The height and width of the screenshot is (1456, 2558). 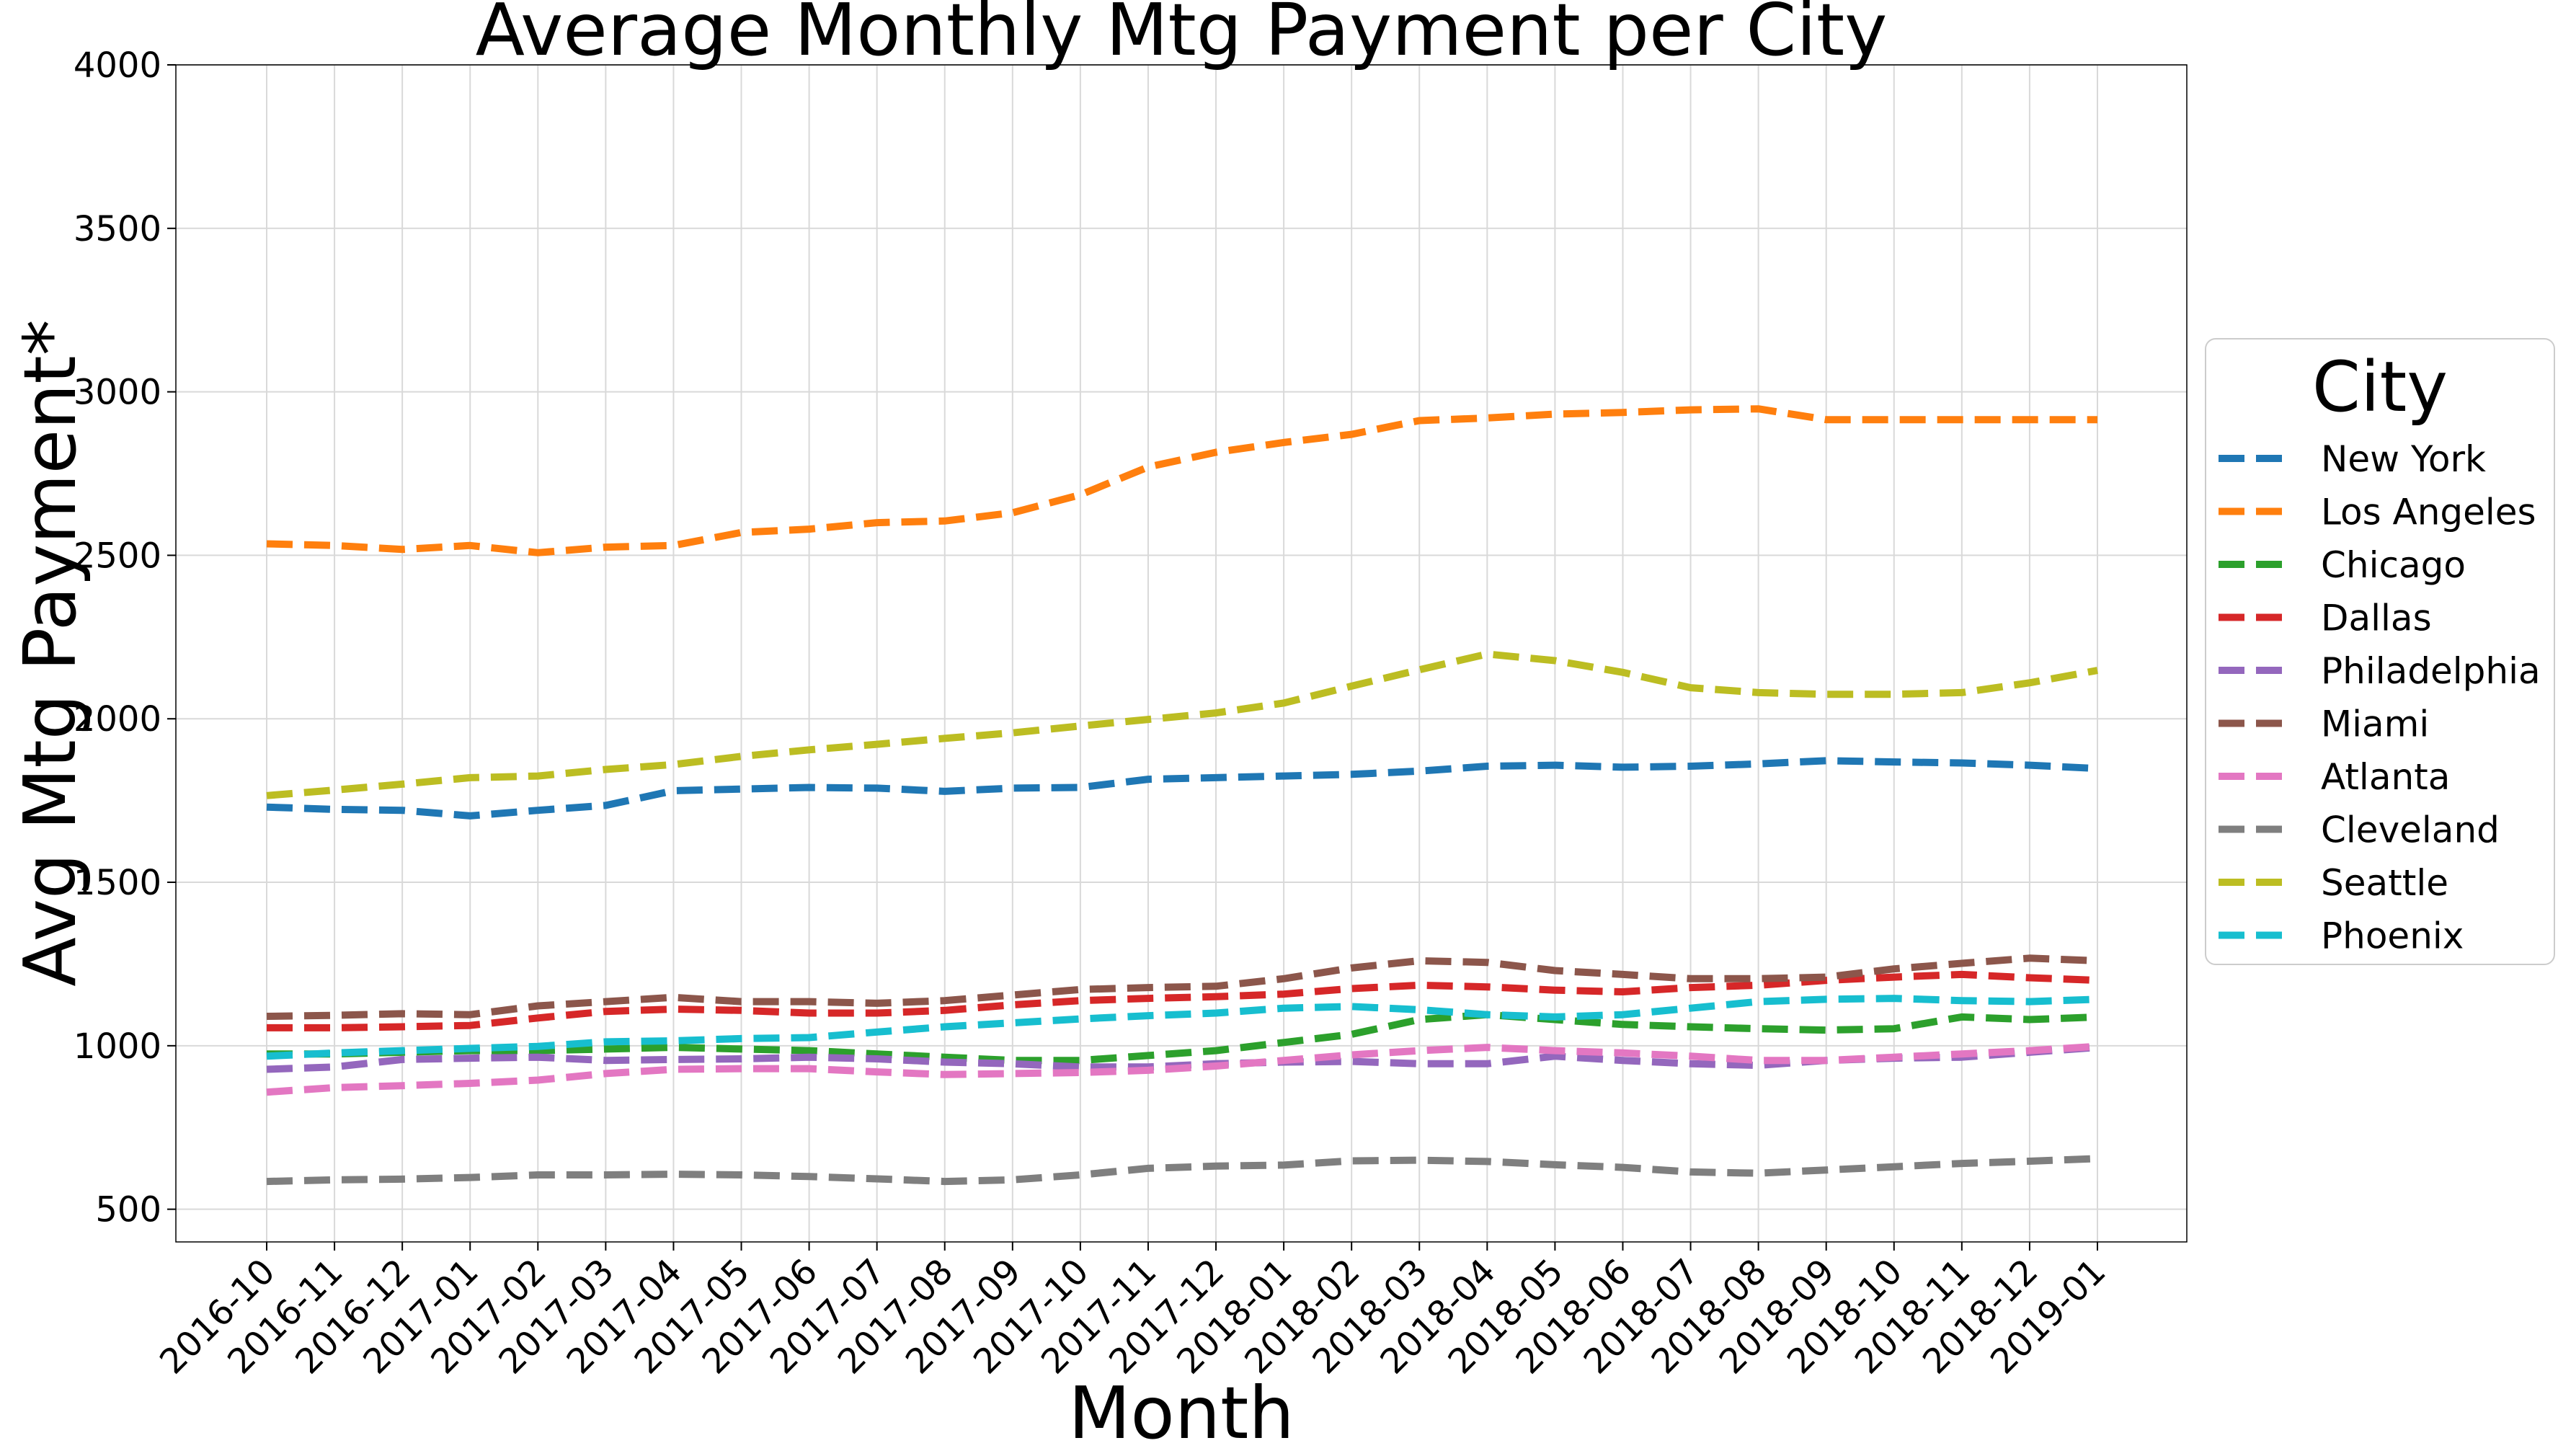 What do you see at coordinates (2384, 883) in the screenshot?
I see `legend-label: Seattle` at bounding box center [2384, 883].